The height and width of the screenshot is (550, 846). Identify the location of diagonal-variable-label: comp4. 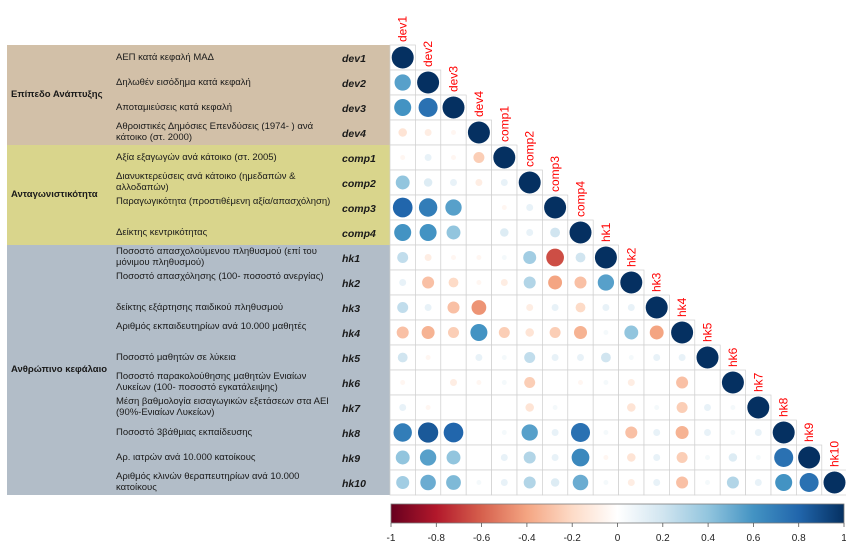
(581, 199).